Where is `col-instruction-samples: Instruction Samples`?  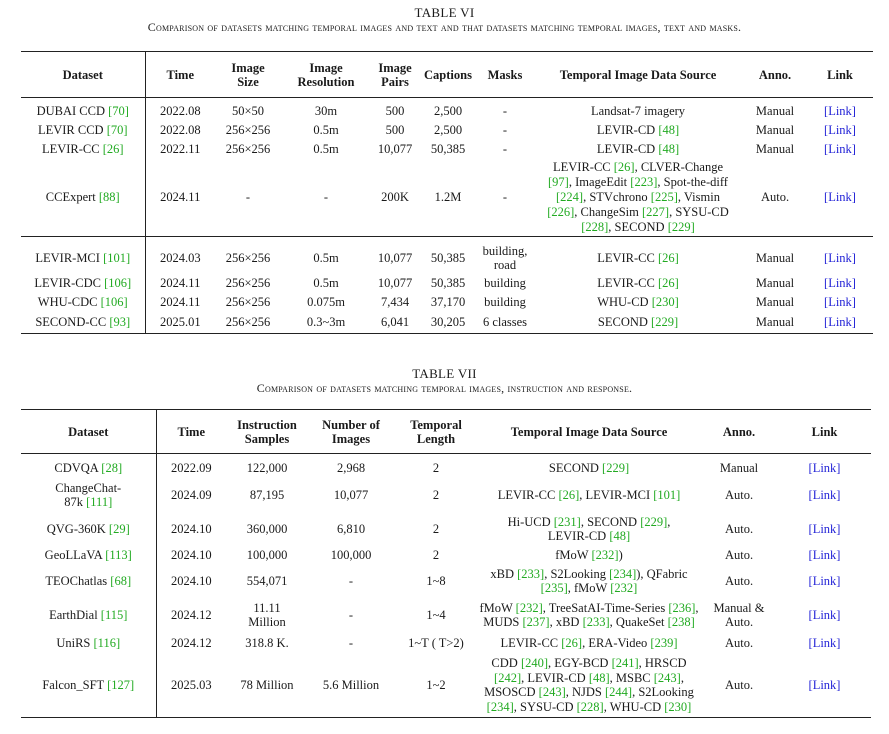
col-instruction-samples: Instruction Samples is located at coordinates (267, 431).